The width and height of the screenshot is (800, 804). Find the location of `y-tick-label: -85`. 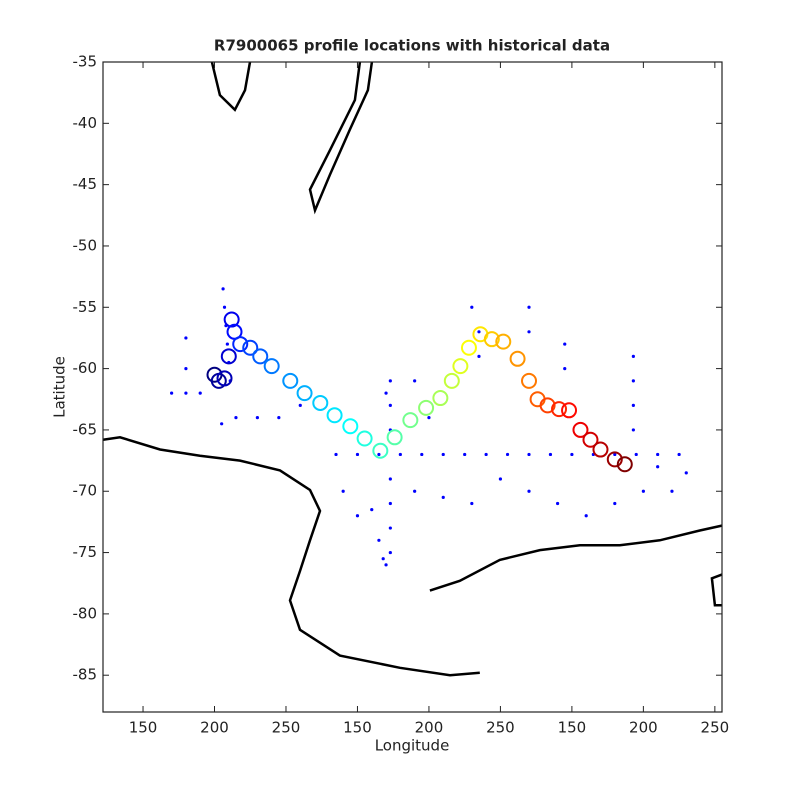

y-tick-label: -85 is located at coordinates (85, 675).